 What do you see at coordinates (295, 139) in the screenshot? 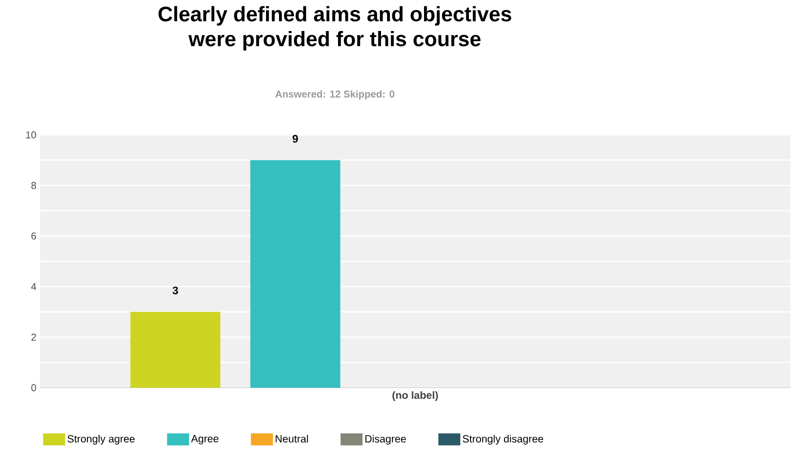
I see `data-label: 9` at bounding box center [295, 139].